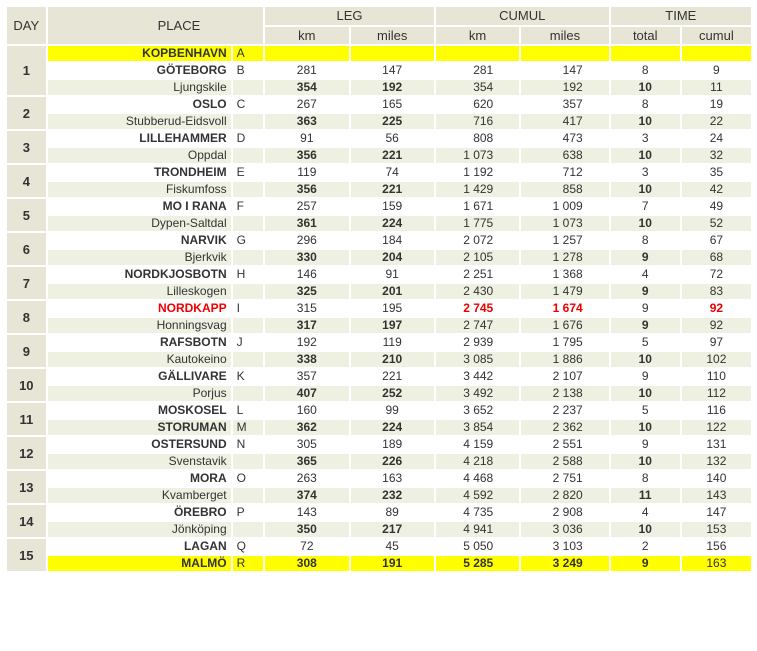 The height and width of the screenshot is (651, 757). What do you see at coordinates (379, 223) in the screenshot?
I see `table-row: Dypen-Saltdal 361 224 1 775 1 073 10 52` at bounding box center [379, 223].